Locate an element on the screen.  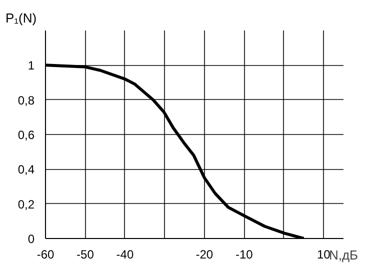
y-tick-label: 0,4 is located at coordinates (26, 169).